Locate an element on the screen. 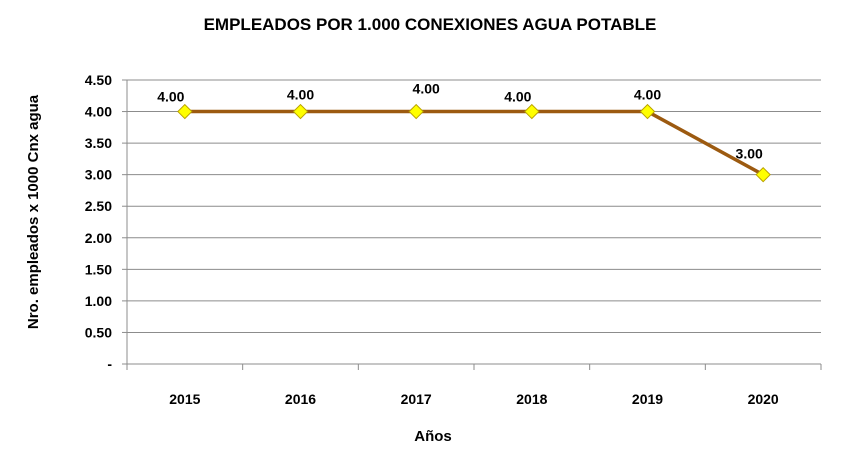  data-labels: 4.00 4.00 4.00 4.00 4.00 3.00 is located at coordinates (460, 121).